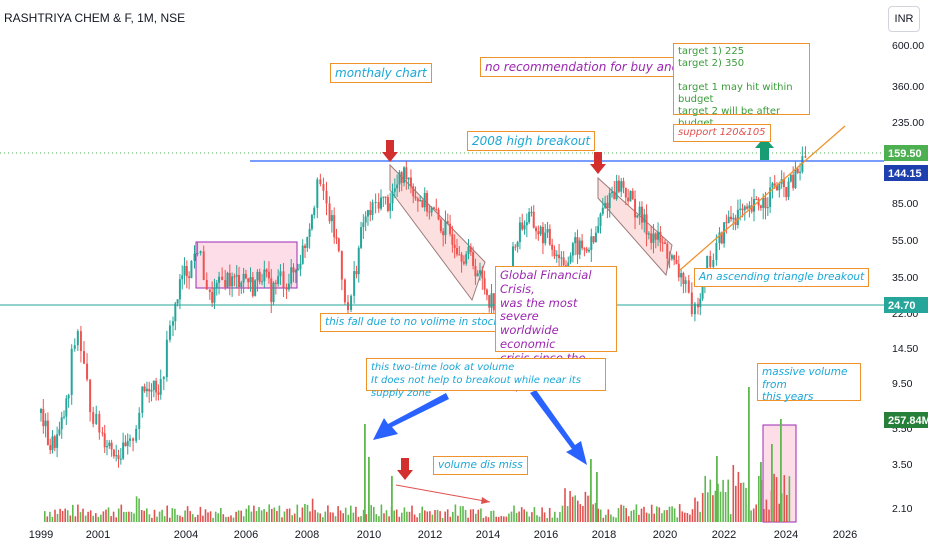  What do you see at coordinates (845, 535) in the screenshot?
I see `x-tick-label: 2026` at bounding box center [845, 535].